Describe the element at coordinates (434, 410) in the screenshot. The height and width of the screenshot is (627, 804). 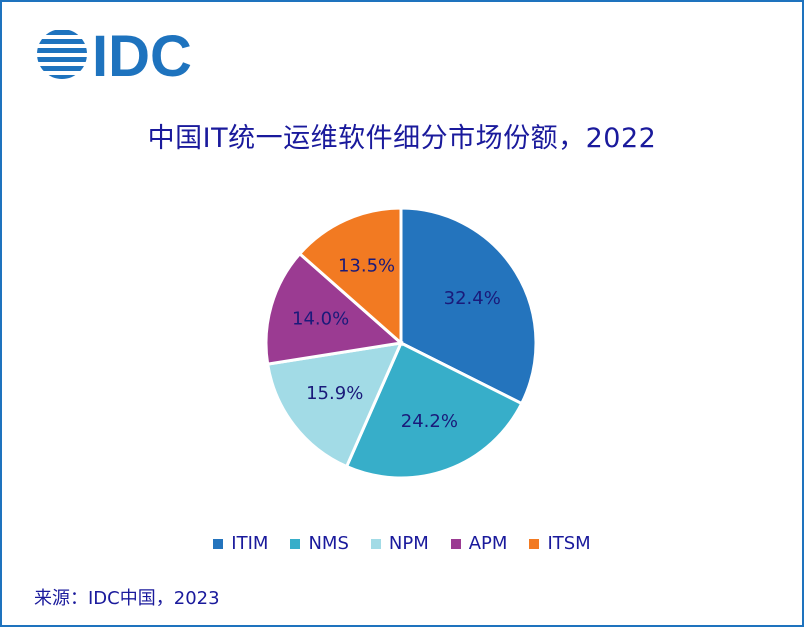
I see `pie-slice-nms` at that location.